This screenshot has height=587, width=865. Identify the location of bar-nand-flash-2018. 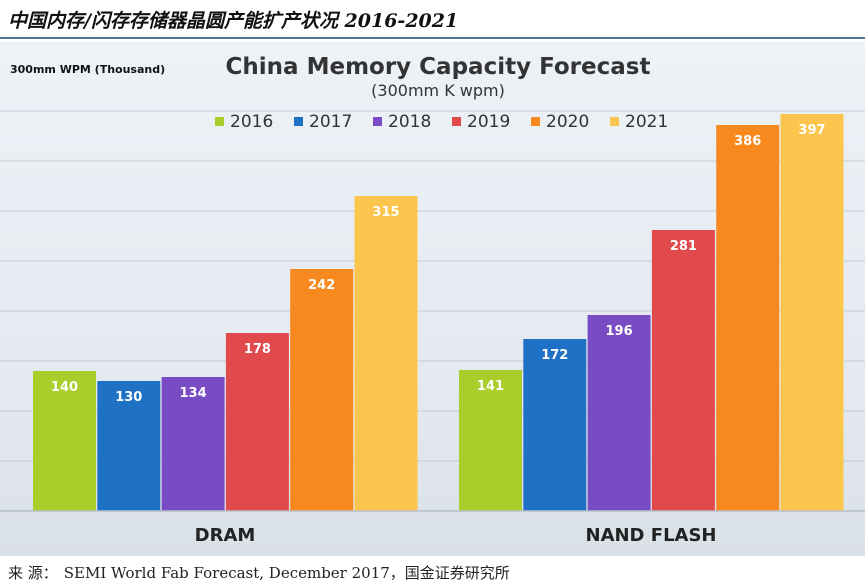
(619, 413).